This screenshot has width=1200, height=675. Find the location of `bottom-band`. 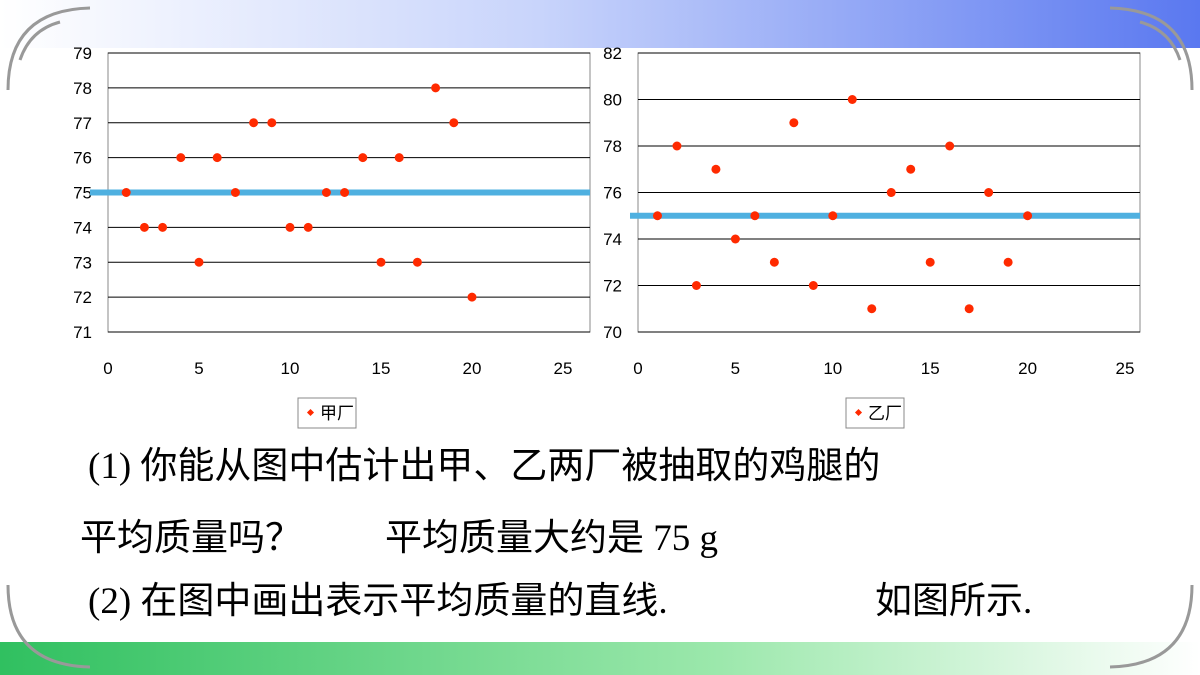

bottom-band is located at coordinates (600, 658).